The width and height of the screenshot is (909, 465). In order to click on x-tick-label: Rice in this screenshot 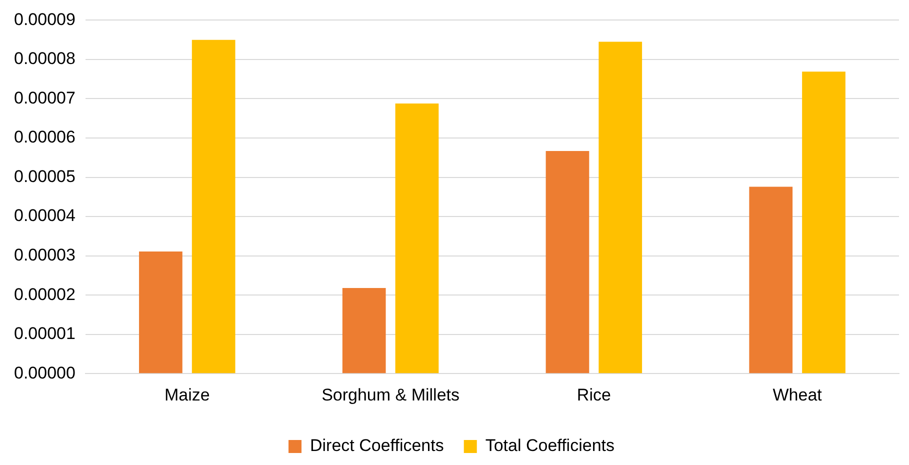, I will do `click(593, 394)`.